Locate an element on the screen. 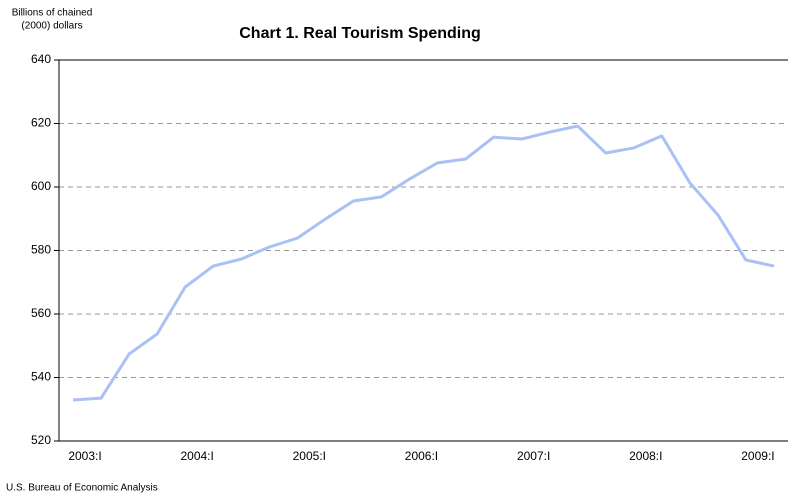  y-tick-label: 560 is located at coordinates (41, 313).